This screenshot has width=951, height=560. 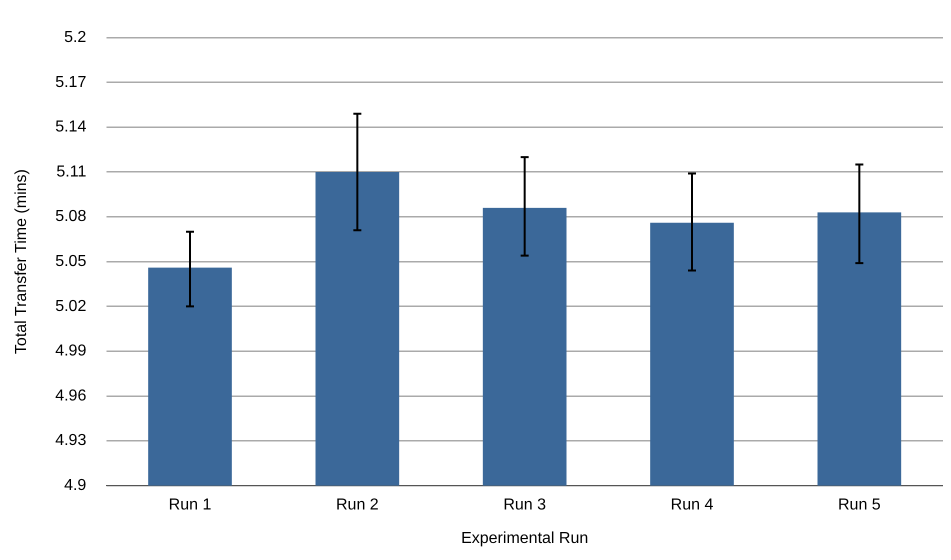 What do you see at coordinates (70, 441) in the screenshot?
I see `y-tick-label: 4.93` at bounding box center [70, 441].